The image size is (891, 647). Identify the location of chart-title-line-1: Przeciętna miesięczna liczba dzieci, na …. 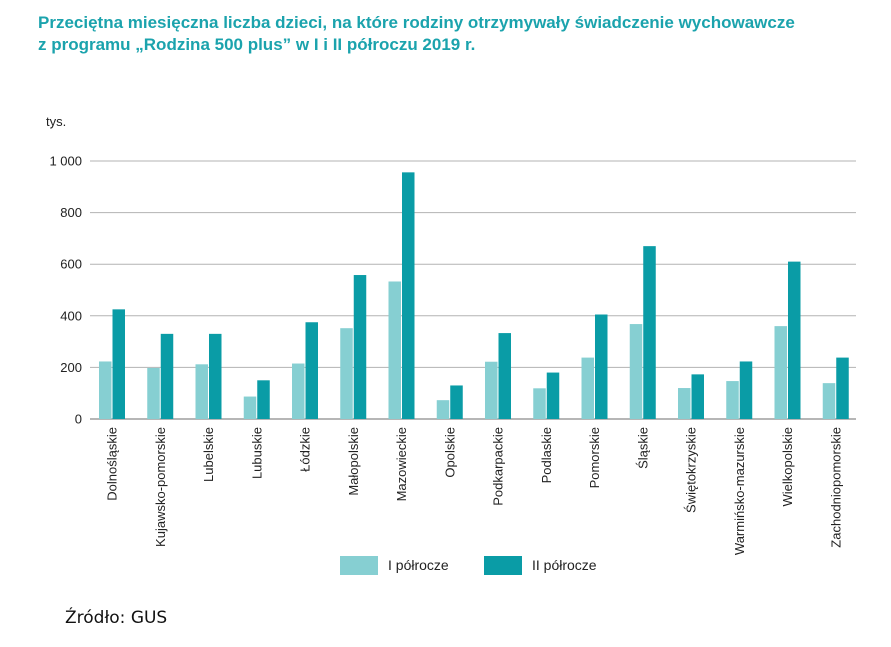
(416, 22).